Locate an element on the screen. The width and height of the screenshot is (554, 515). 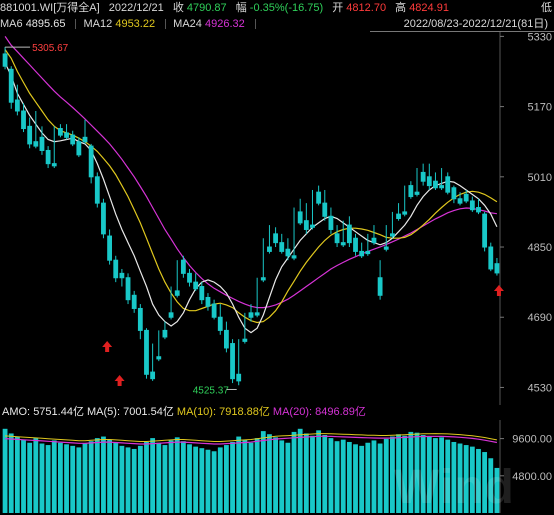
ma24-label: MA24 is located at coordinates (187, 24).